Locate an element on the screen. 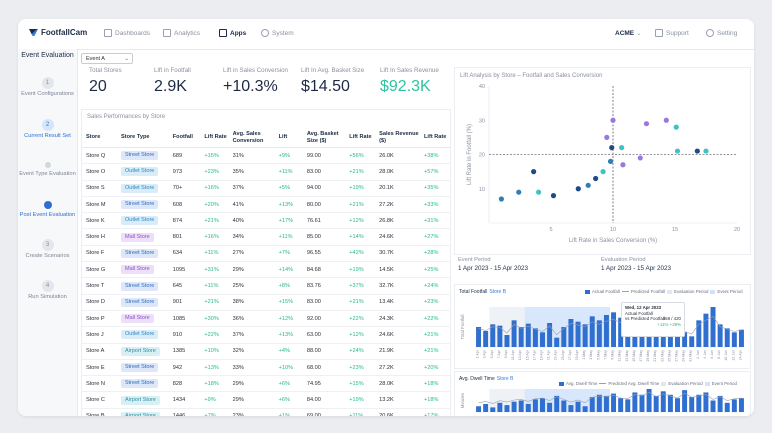 The height and width of the screenshot is (433, 772). nav-apps: Apps is located at coordinates (232, 33).